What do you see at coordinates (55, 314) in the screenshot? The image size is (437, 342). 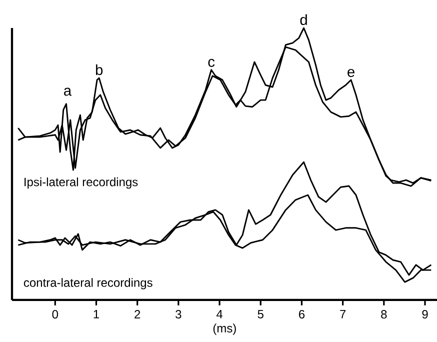 I see `x-tick-label: 0` at bounding box center [55, 314].